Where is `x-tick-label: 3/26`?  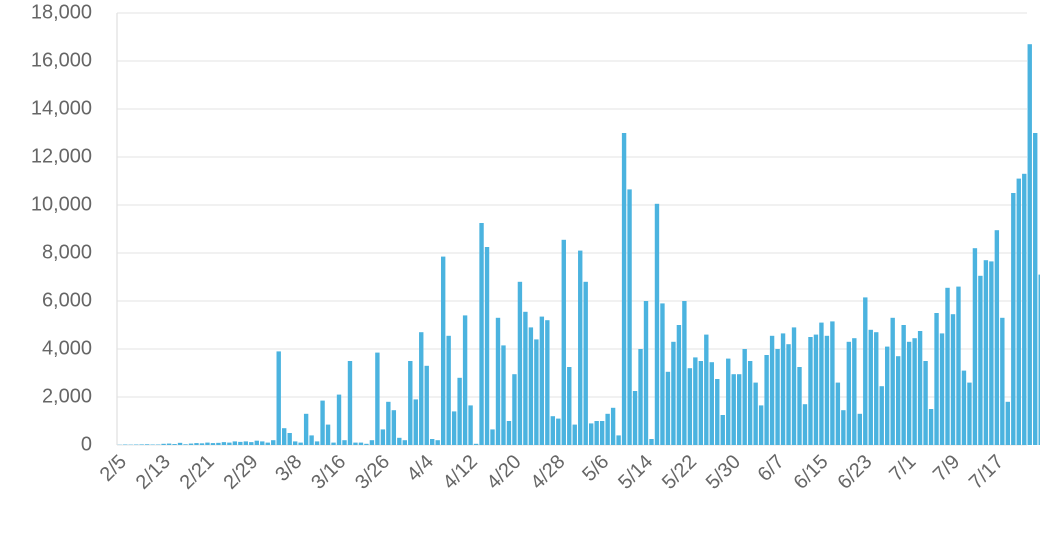
x-tick-label: 3/26 is located at coordinates (372, 472).